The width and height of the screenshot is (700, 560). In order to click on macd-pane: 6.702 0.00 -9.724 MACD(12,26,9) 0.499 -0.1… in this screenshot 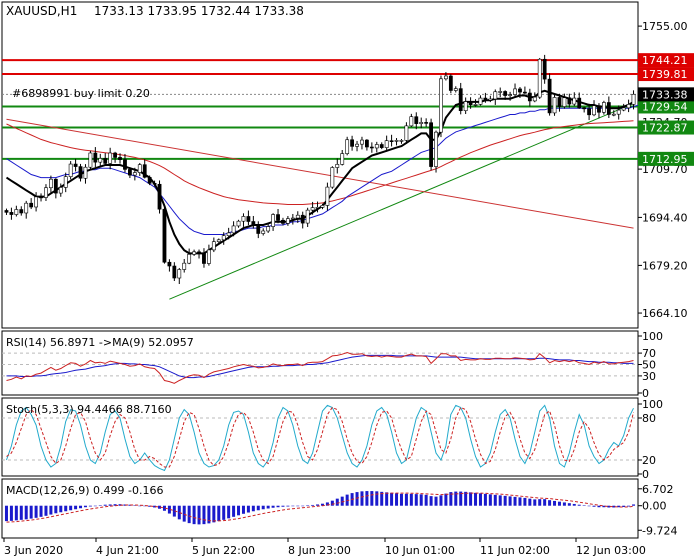, I will do `click(339, 508)`.